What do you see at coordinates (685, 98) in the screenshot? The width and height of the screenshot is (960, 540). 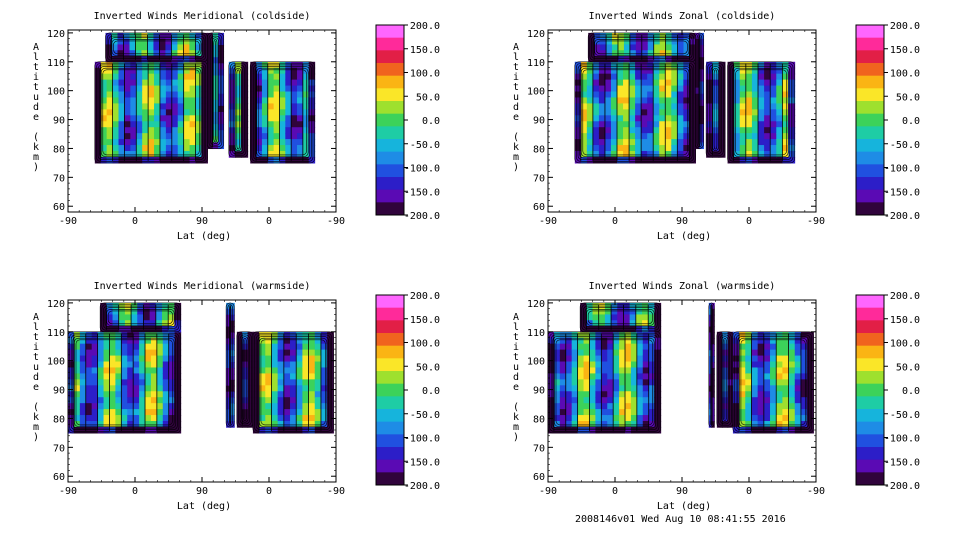 I see `contour-fill-group` at bounding box center [685, 98].